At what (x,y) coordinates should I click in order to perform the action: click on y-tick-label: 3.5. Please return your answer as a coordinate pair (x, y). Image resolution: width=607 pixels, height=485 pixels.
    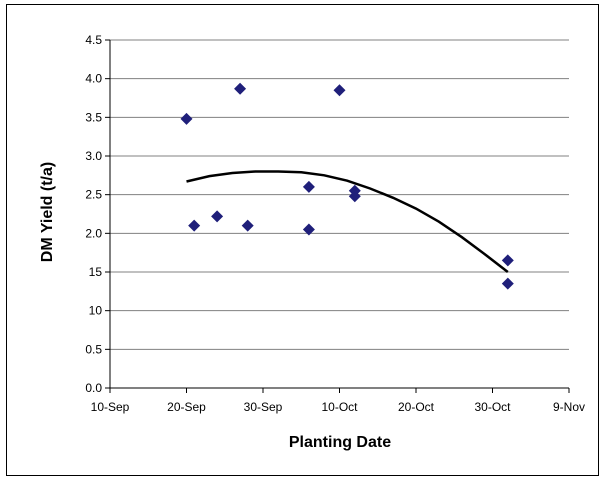
    Looking at the image, I should click on (93, 117).